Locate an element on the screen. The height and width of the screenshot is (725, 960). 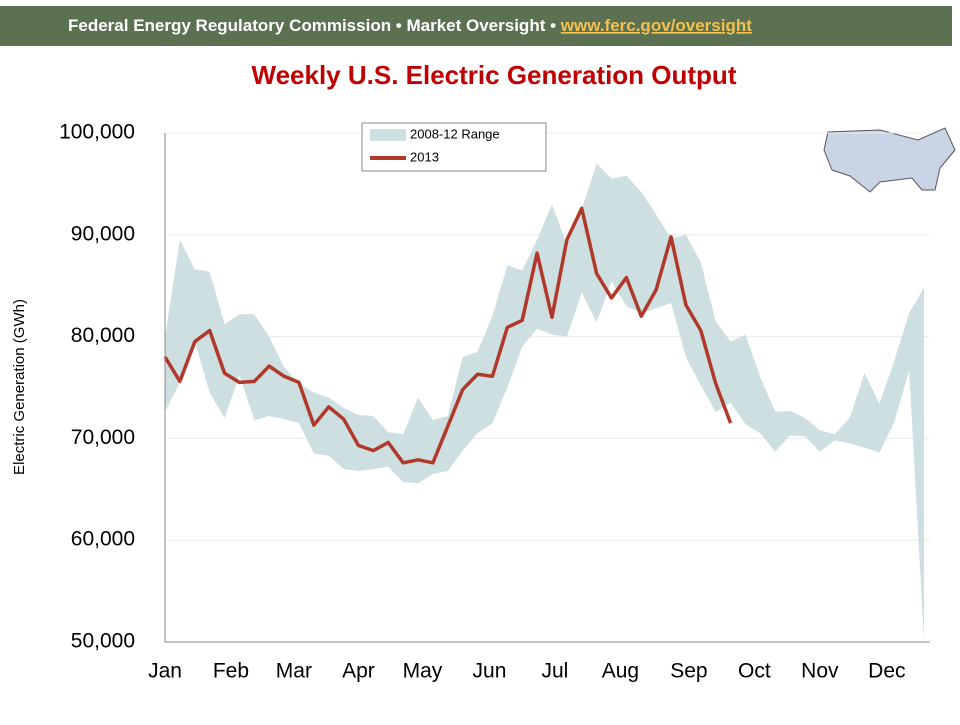
y-tick-label: 80,000 is located at coordinates (103, 335).